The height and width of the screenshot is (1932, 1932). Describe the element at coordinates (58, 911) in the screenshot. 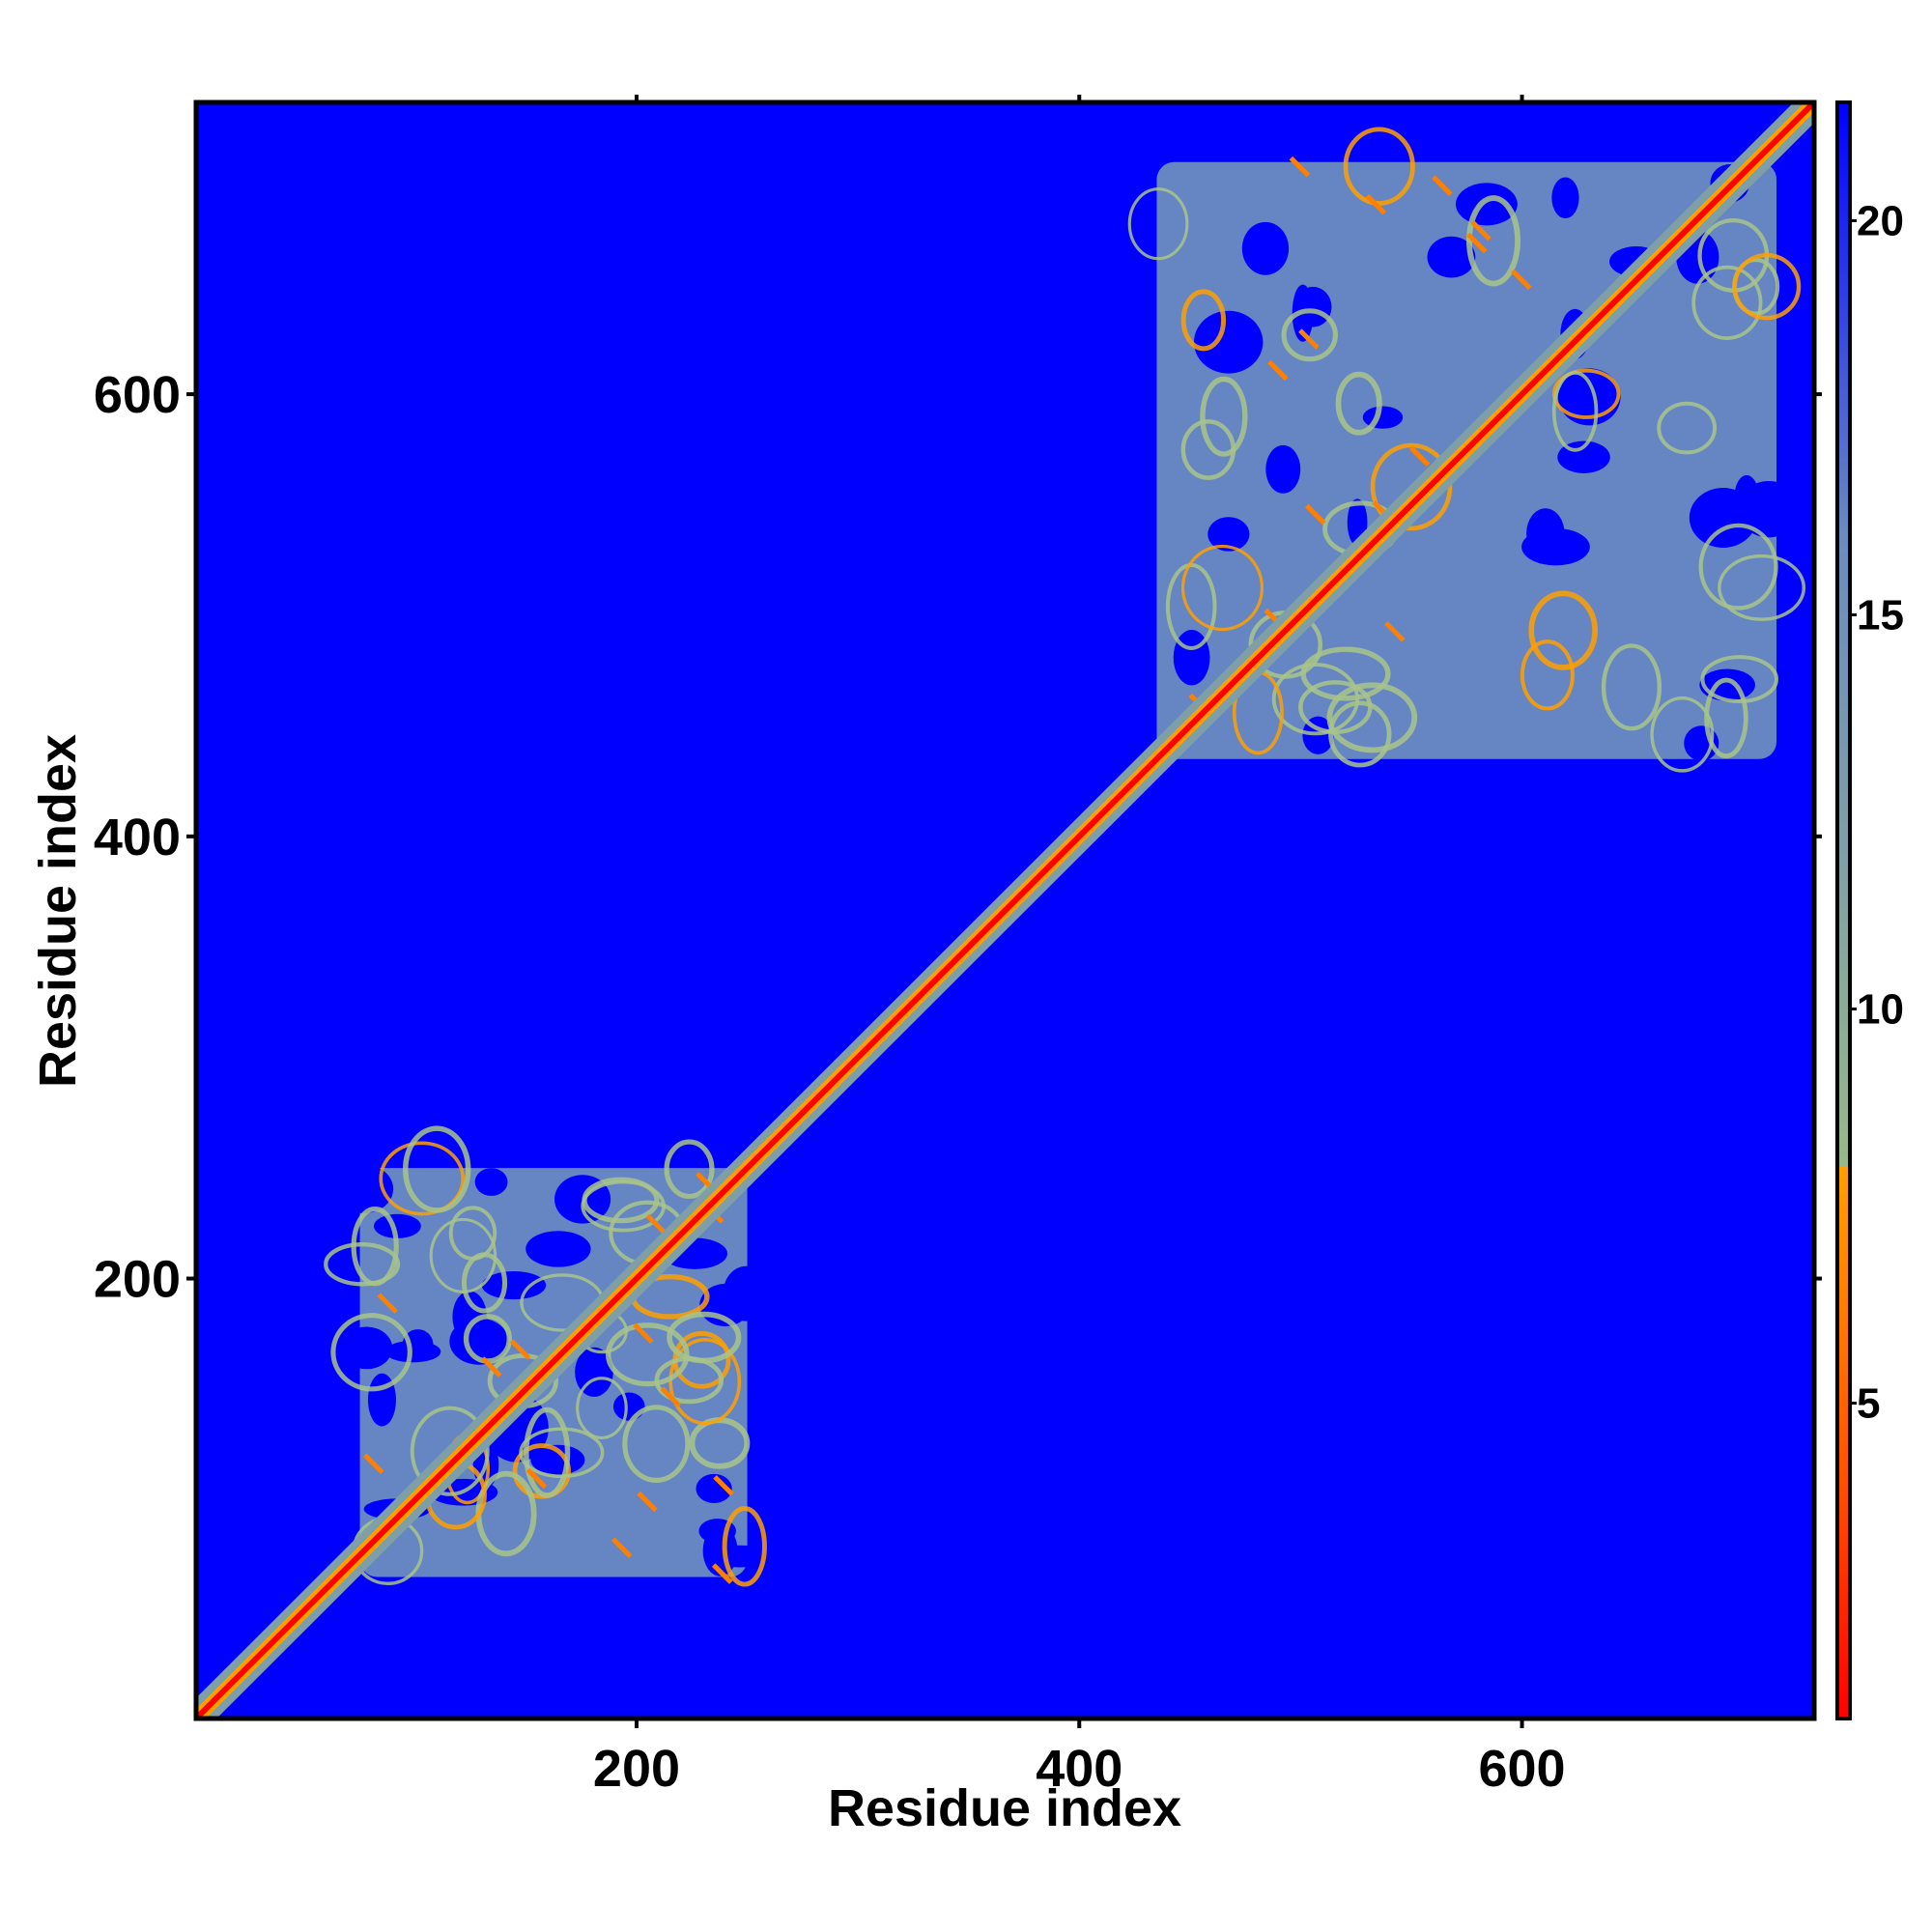

I see `y-axis-title: Residue index` at that location.